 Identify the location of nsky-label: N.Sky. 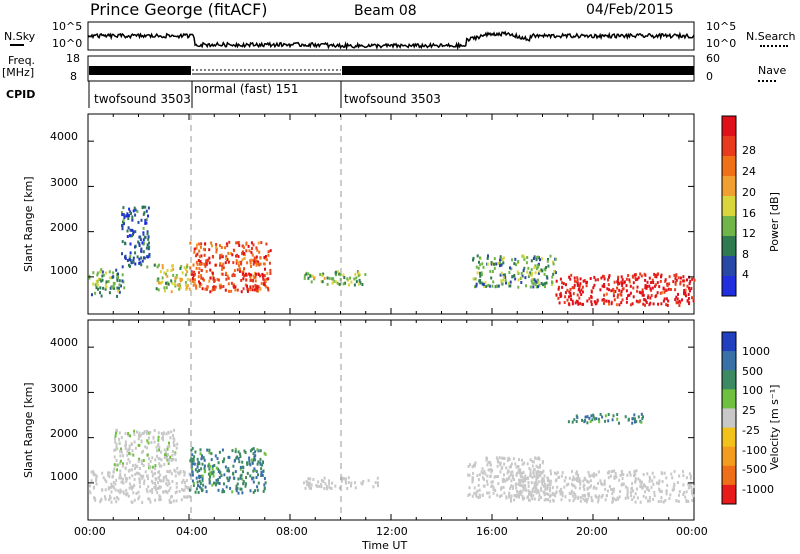
(20, 36).